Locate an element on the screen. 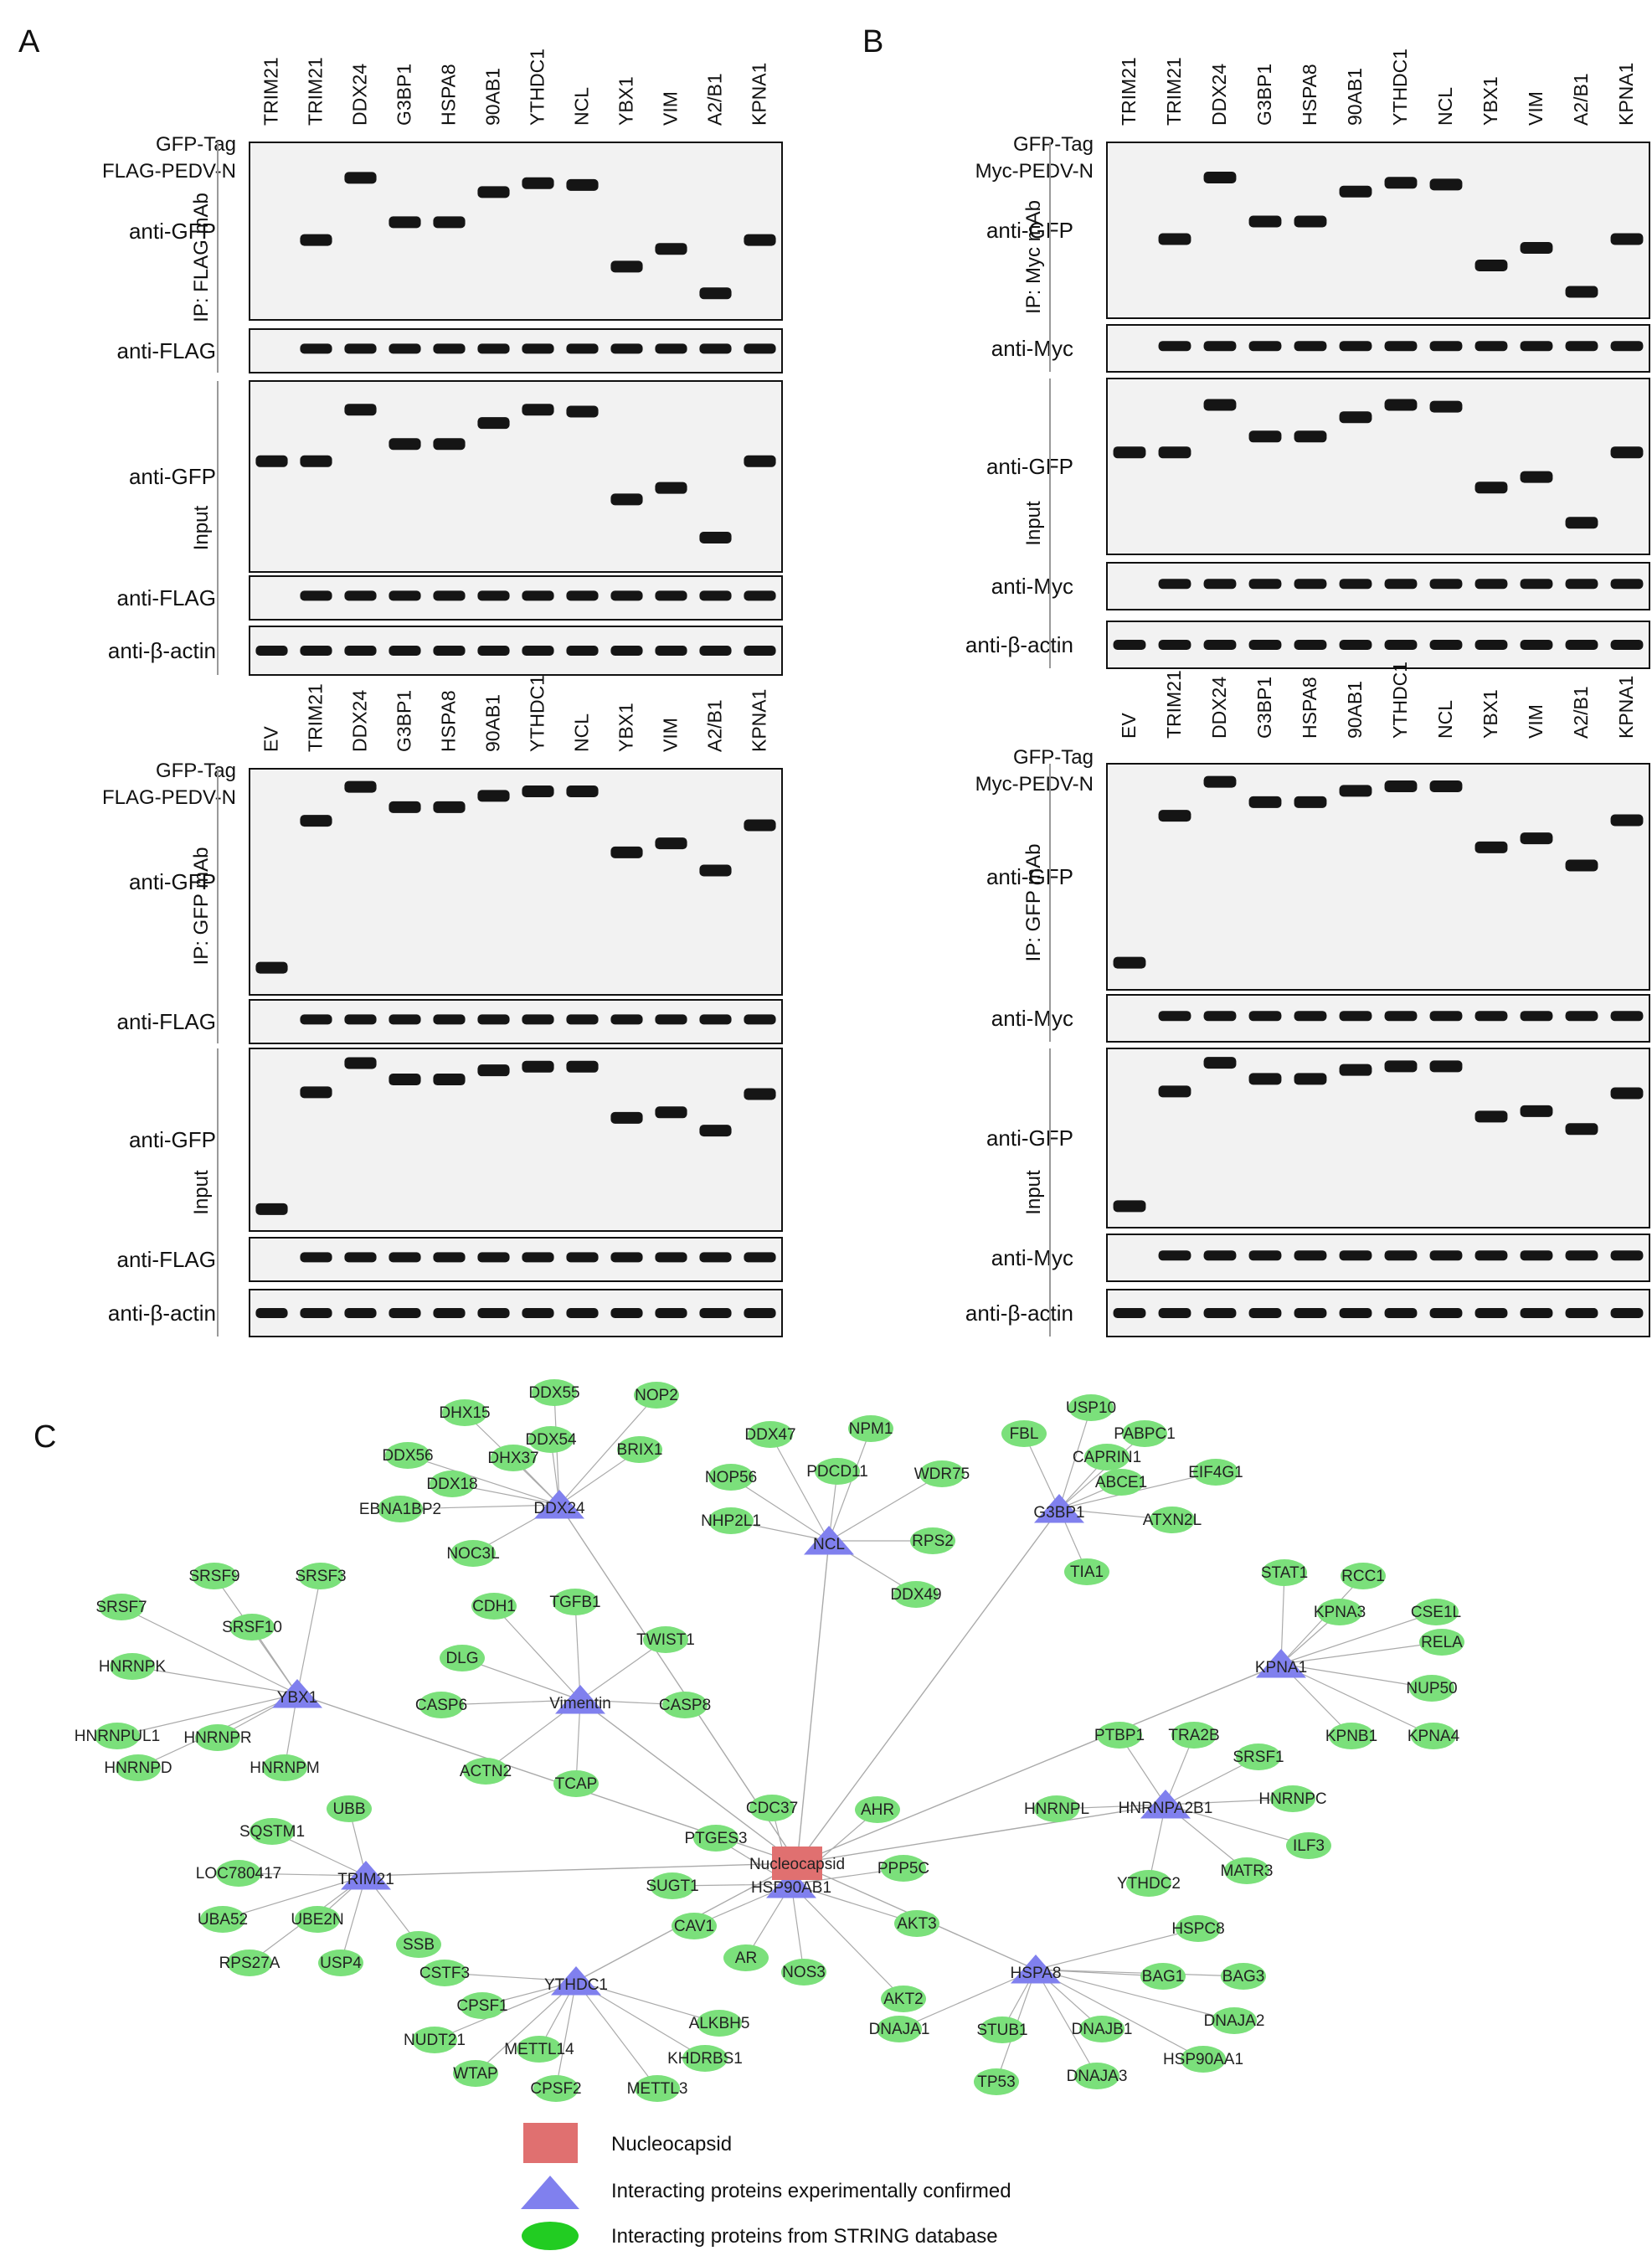 Image resolution: width=1652 pixels, height=2256 pixels. satellite-node: METTL3 is located at coordinates (657, 2088).